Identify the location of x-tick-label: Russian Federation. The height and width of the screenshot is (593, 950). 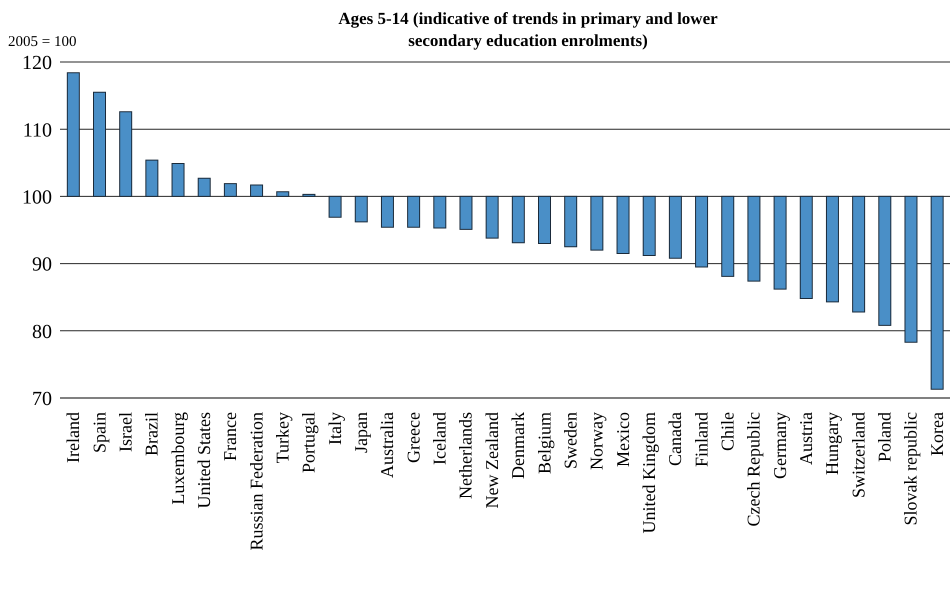
(256, 481).